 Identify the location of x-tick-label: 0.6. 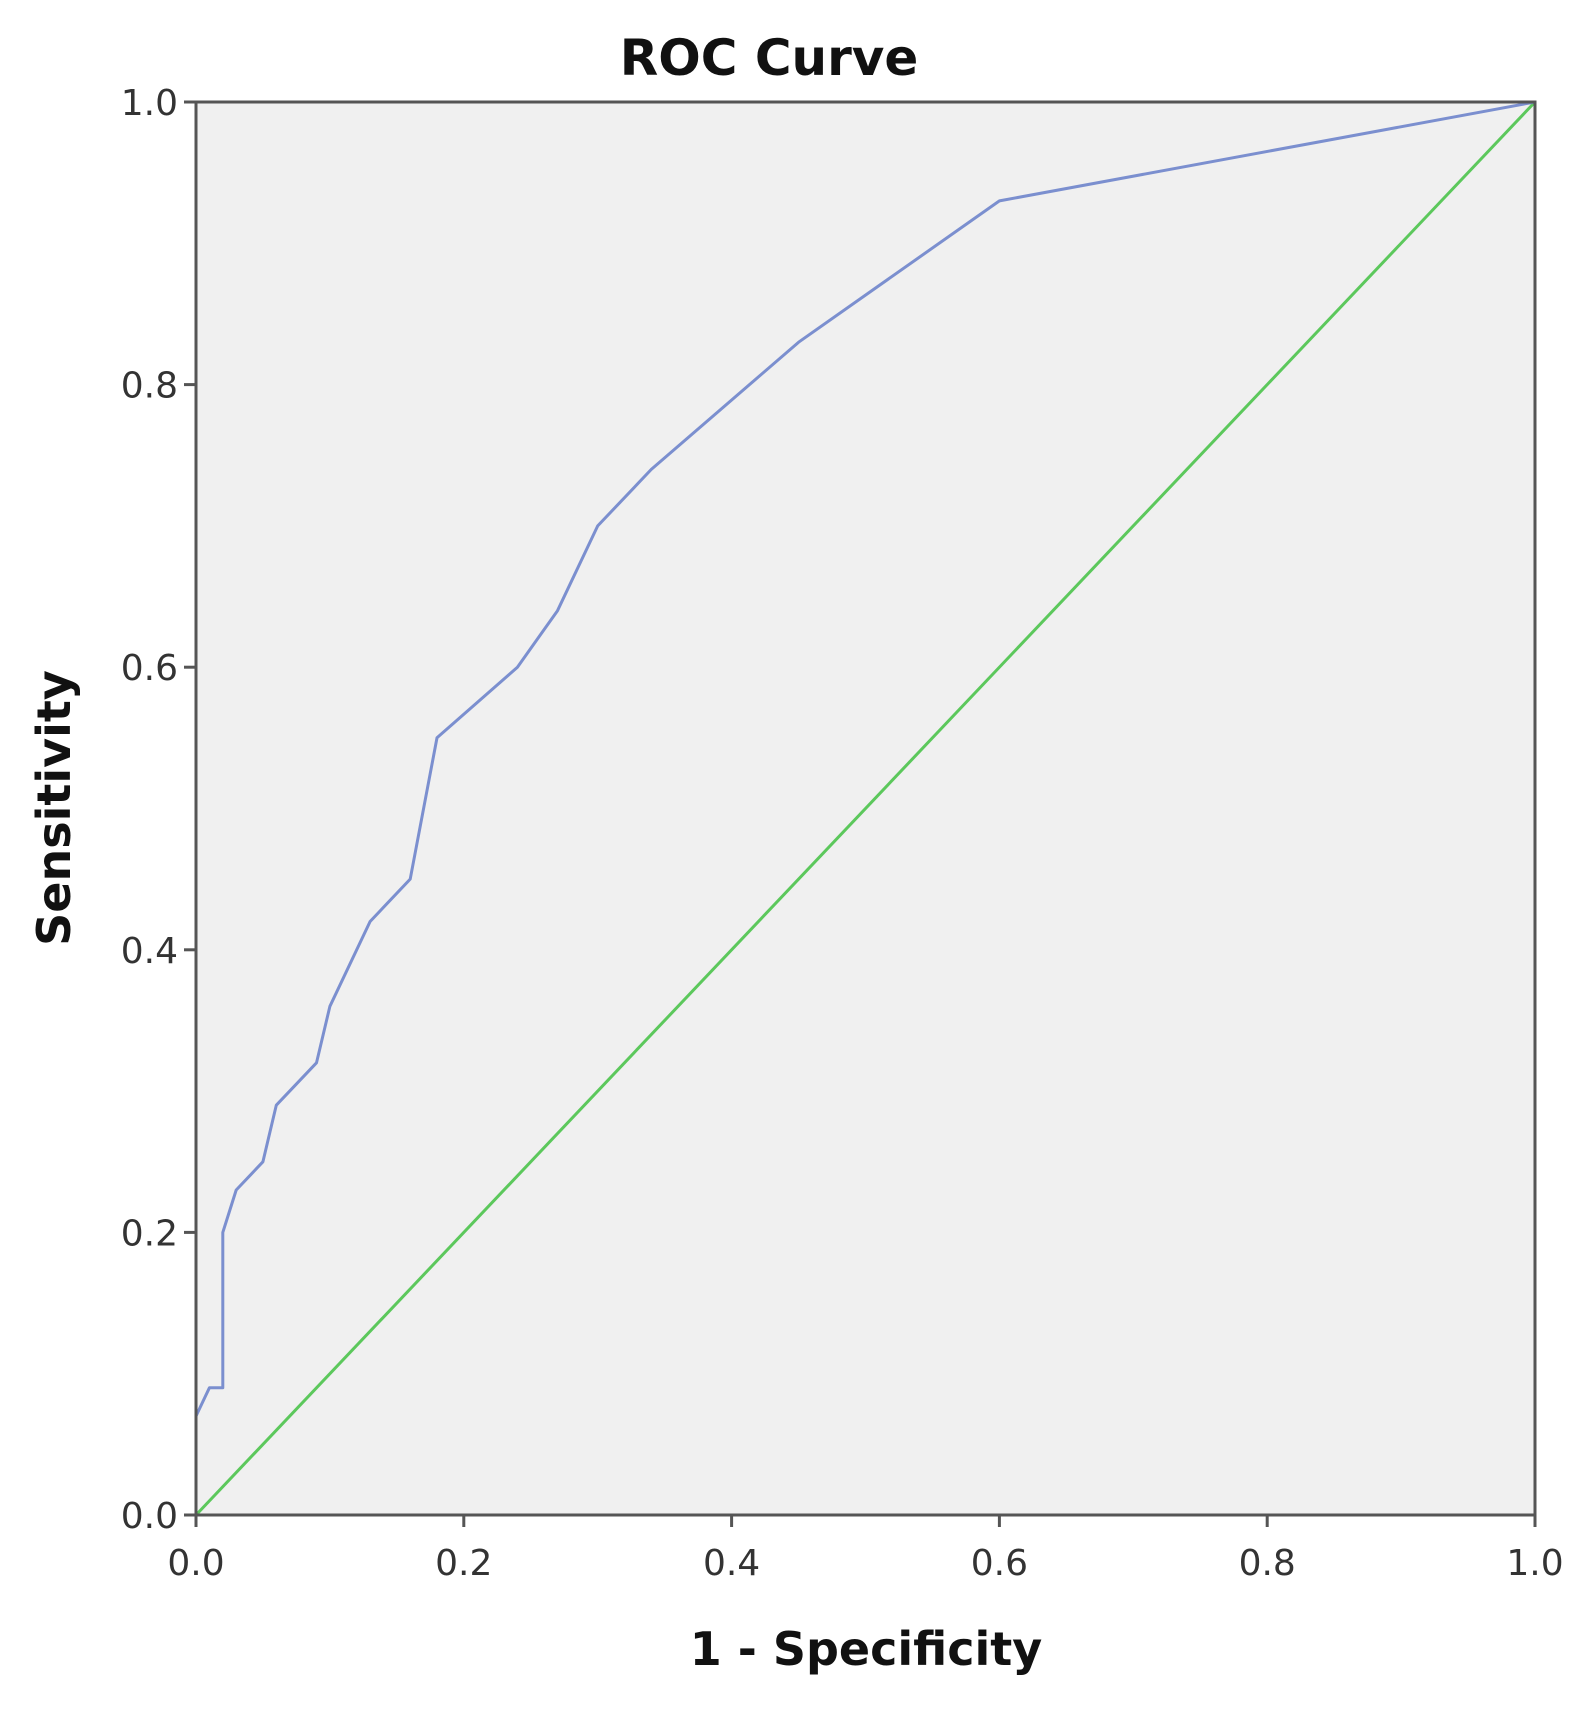
(999, 1563).